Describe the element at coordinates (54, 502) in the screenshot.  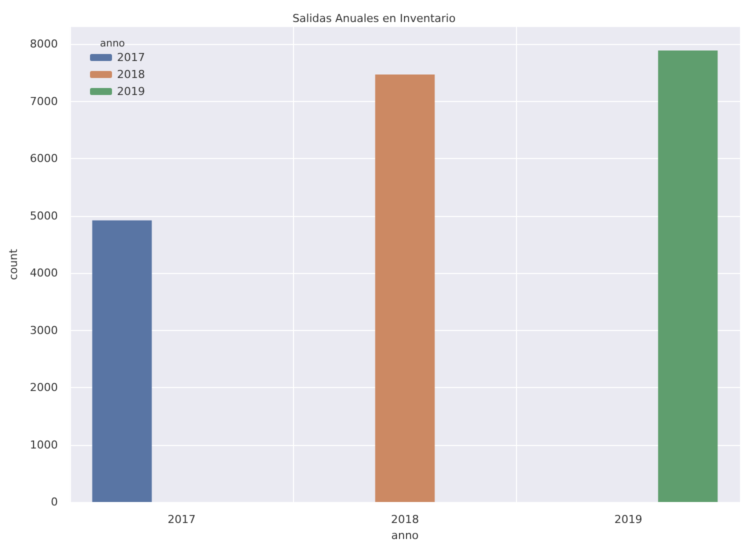
I see `y-tick-label: 0` at that location.